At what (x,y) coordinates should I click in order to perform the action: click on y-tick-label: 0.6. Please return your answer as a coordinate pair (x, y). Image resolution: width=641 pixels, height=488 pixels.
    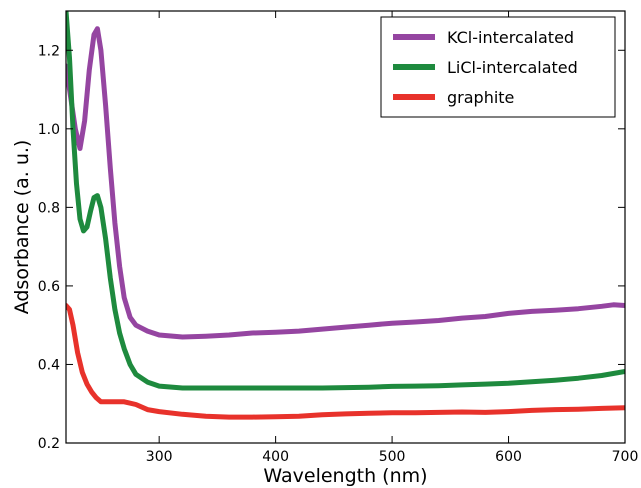
    Looking at the image, I should click on (49, 287).